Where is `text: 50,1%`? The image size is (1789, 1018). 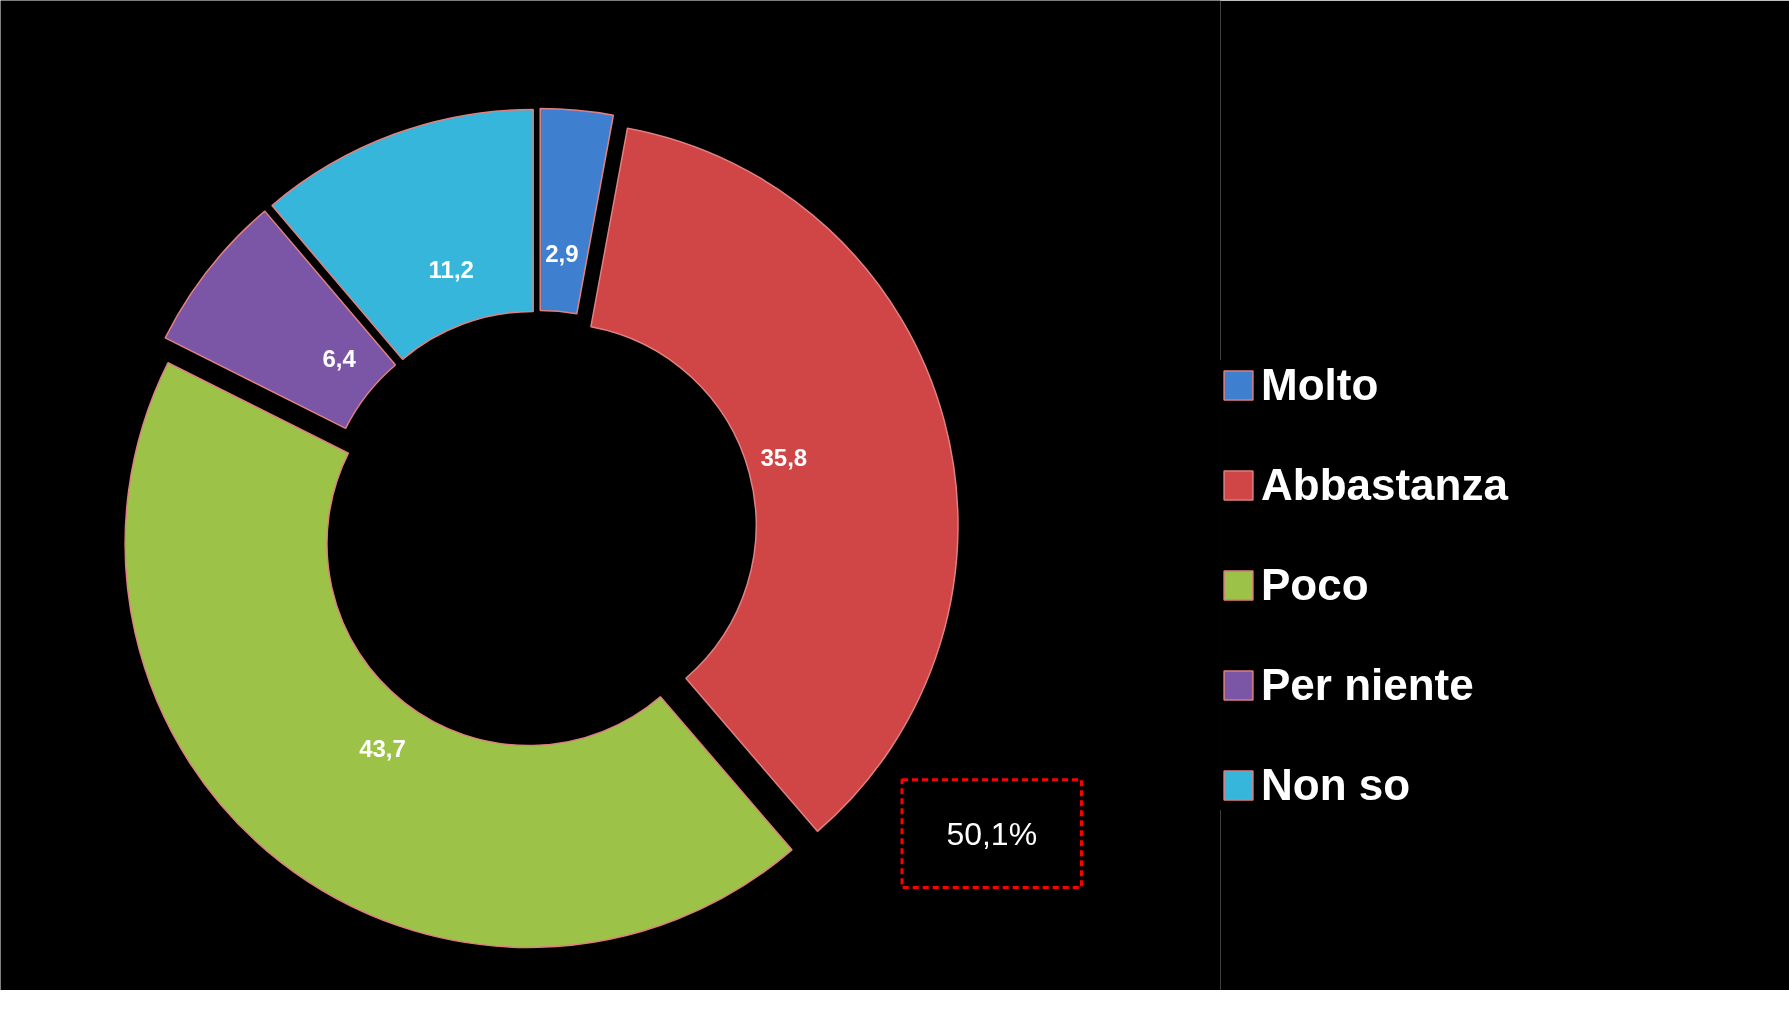 text: 50,1% is located at coordinates (992, 833).